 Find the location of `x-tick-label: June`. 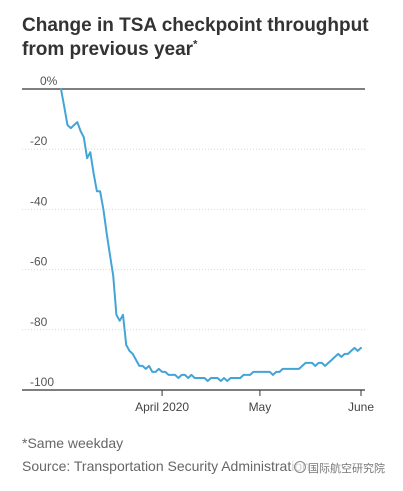

x-tick-label: June is located at coordinates (361, 407).